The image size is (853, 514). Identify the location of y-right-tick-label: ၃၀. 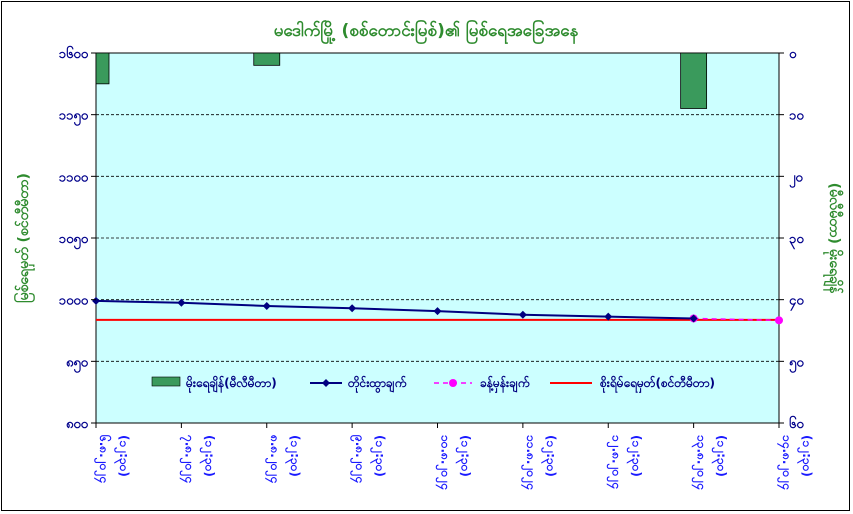
(796, 241).